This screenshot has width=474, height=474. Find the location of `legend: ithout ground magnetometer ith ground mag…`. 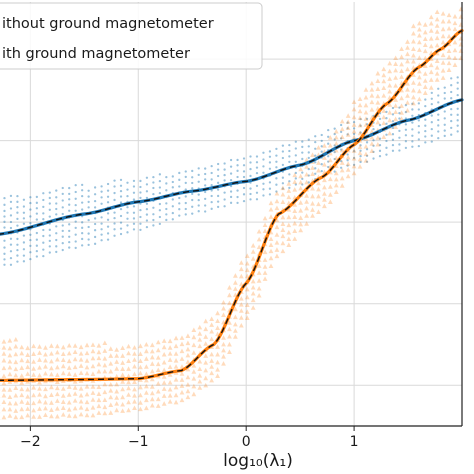

legend: ithout ground magnetometer ith ground mag… is located at coordinates (131, 36).